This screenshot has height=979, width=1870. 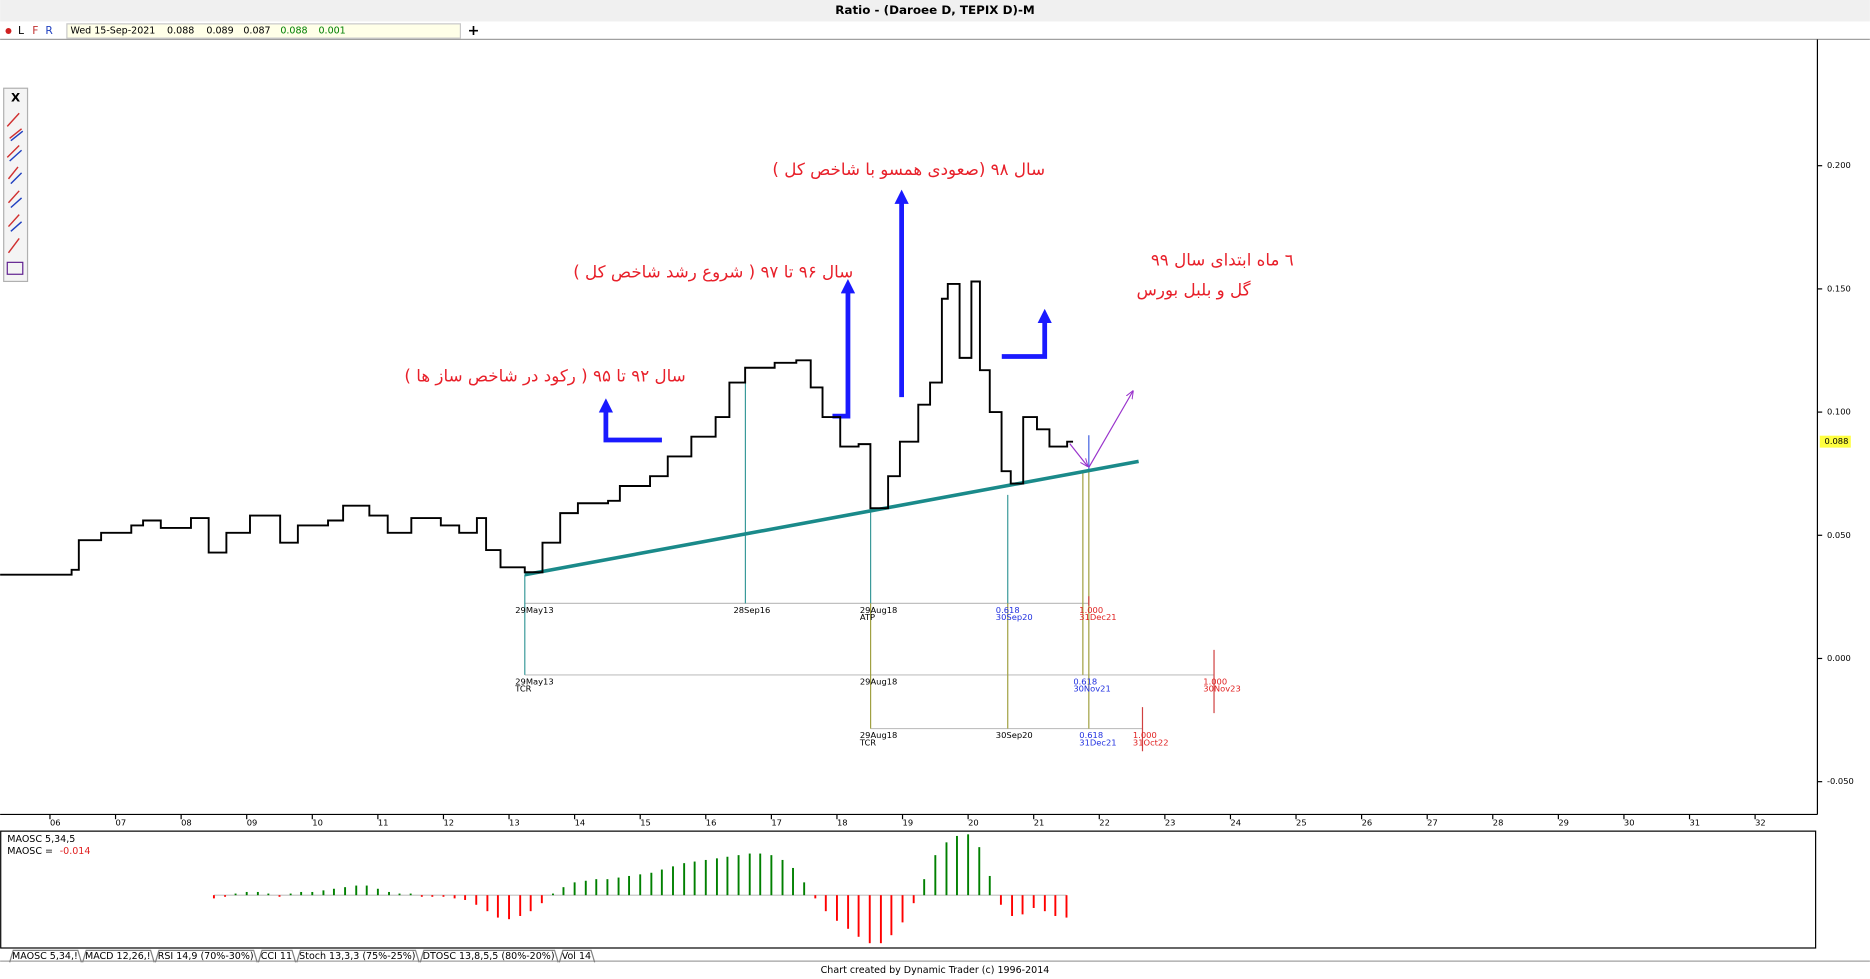 What do you see at coordinates (645, 822) in the screenshot?
I see `x-tick-label: 15` at bounding box center [645, 822].